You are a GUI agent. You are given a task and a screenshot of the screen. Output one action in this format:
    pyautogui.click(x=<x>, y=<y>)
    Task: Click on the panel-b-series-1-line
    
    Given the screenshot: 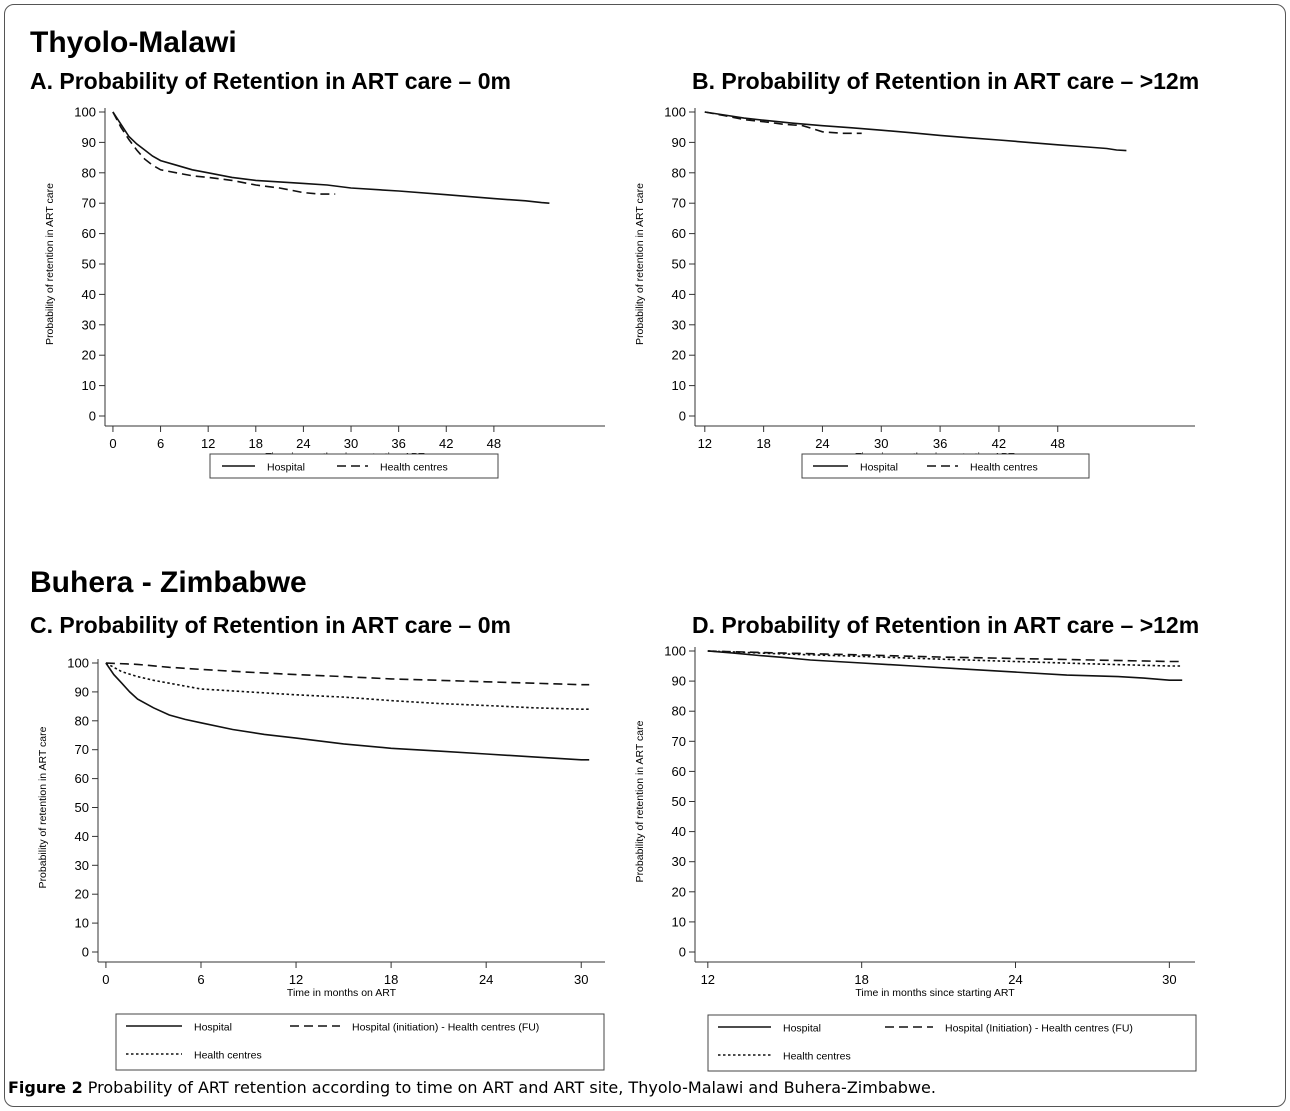 What is the action you would take?
    pyautogui.click(x=915, y=131)
    